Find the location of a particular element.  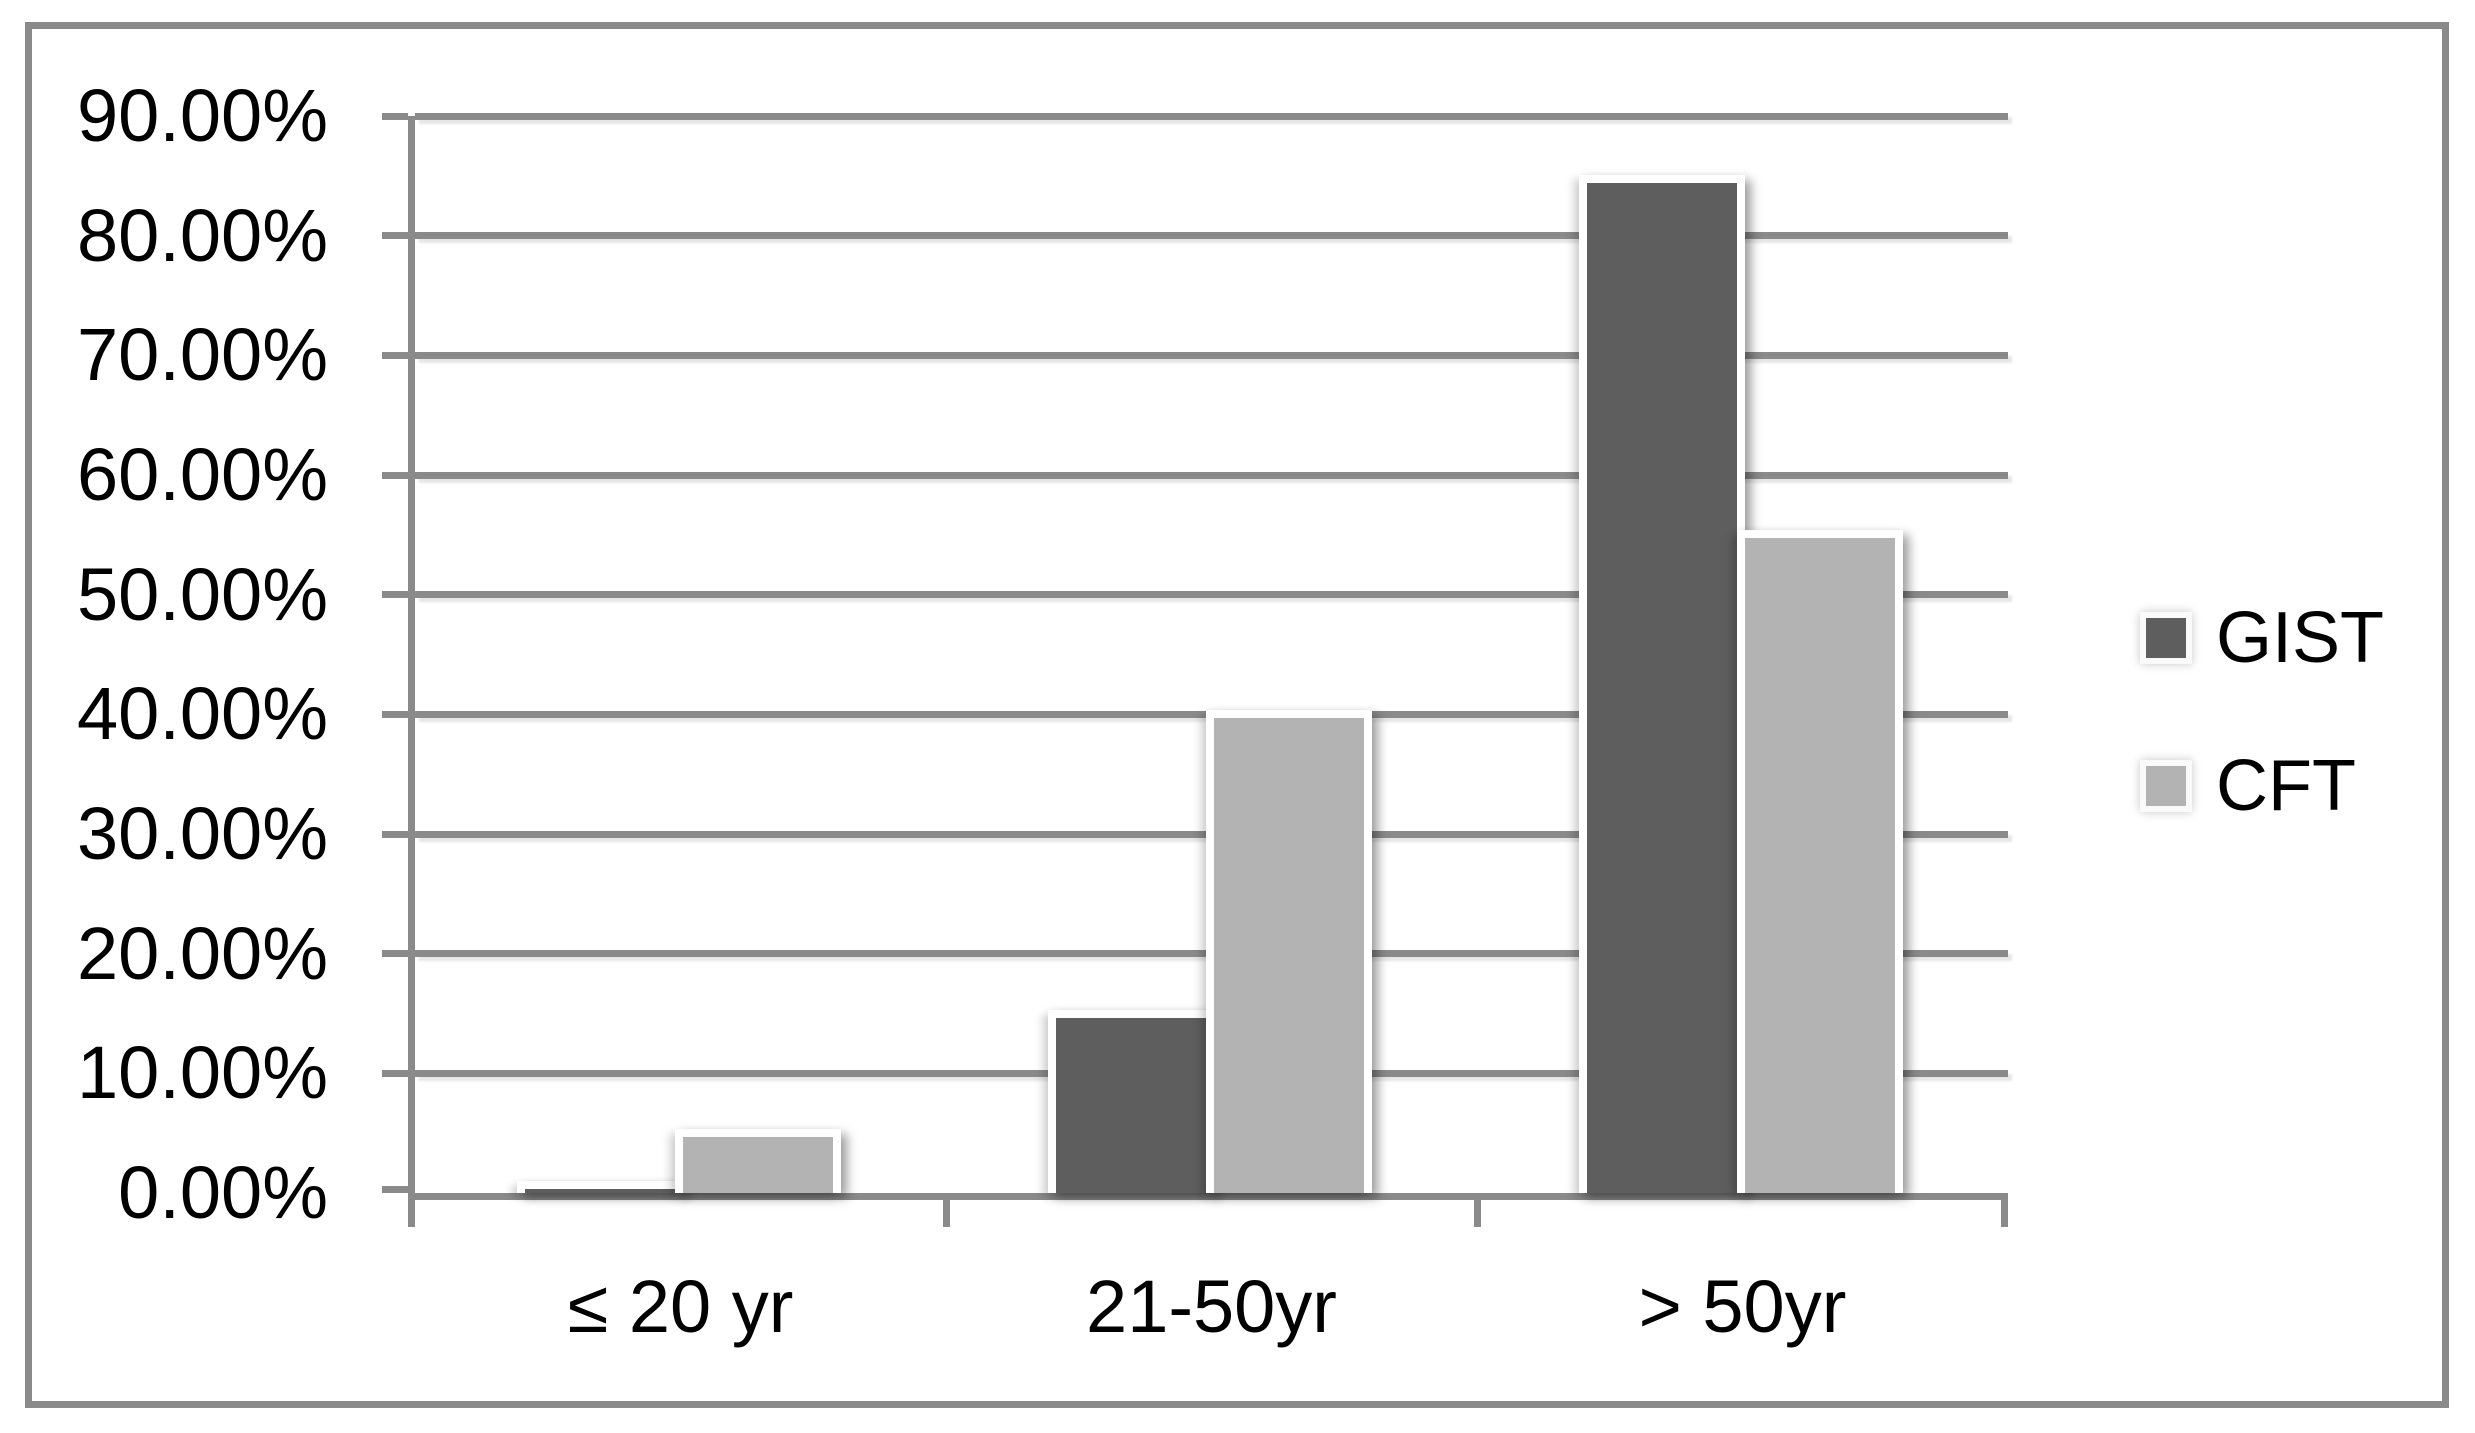

y-tick-label: 80.00% is located at coordinates (202, 235).